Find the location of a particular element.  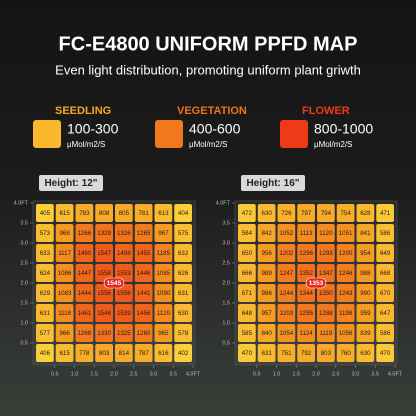

cell-value: 1347 is located at coordinates (326, 273).